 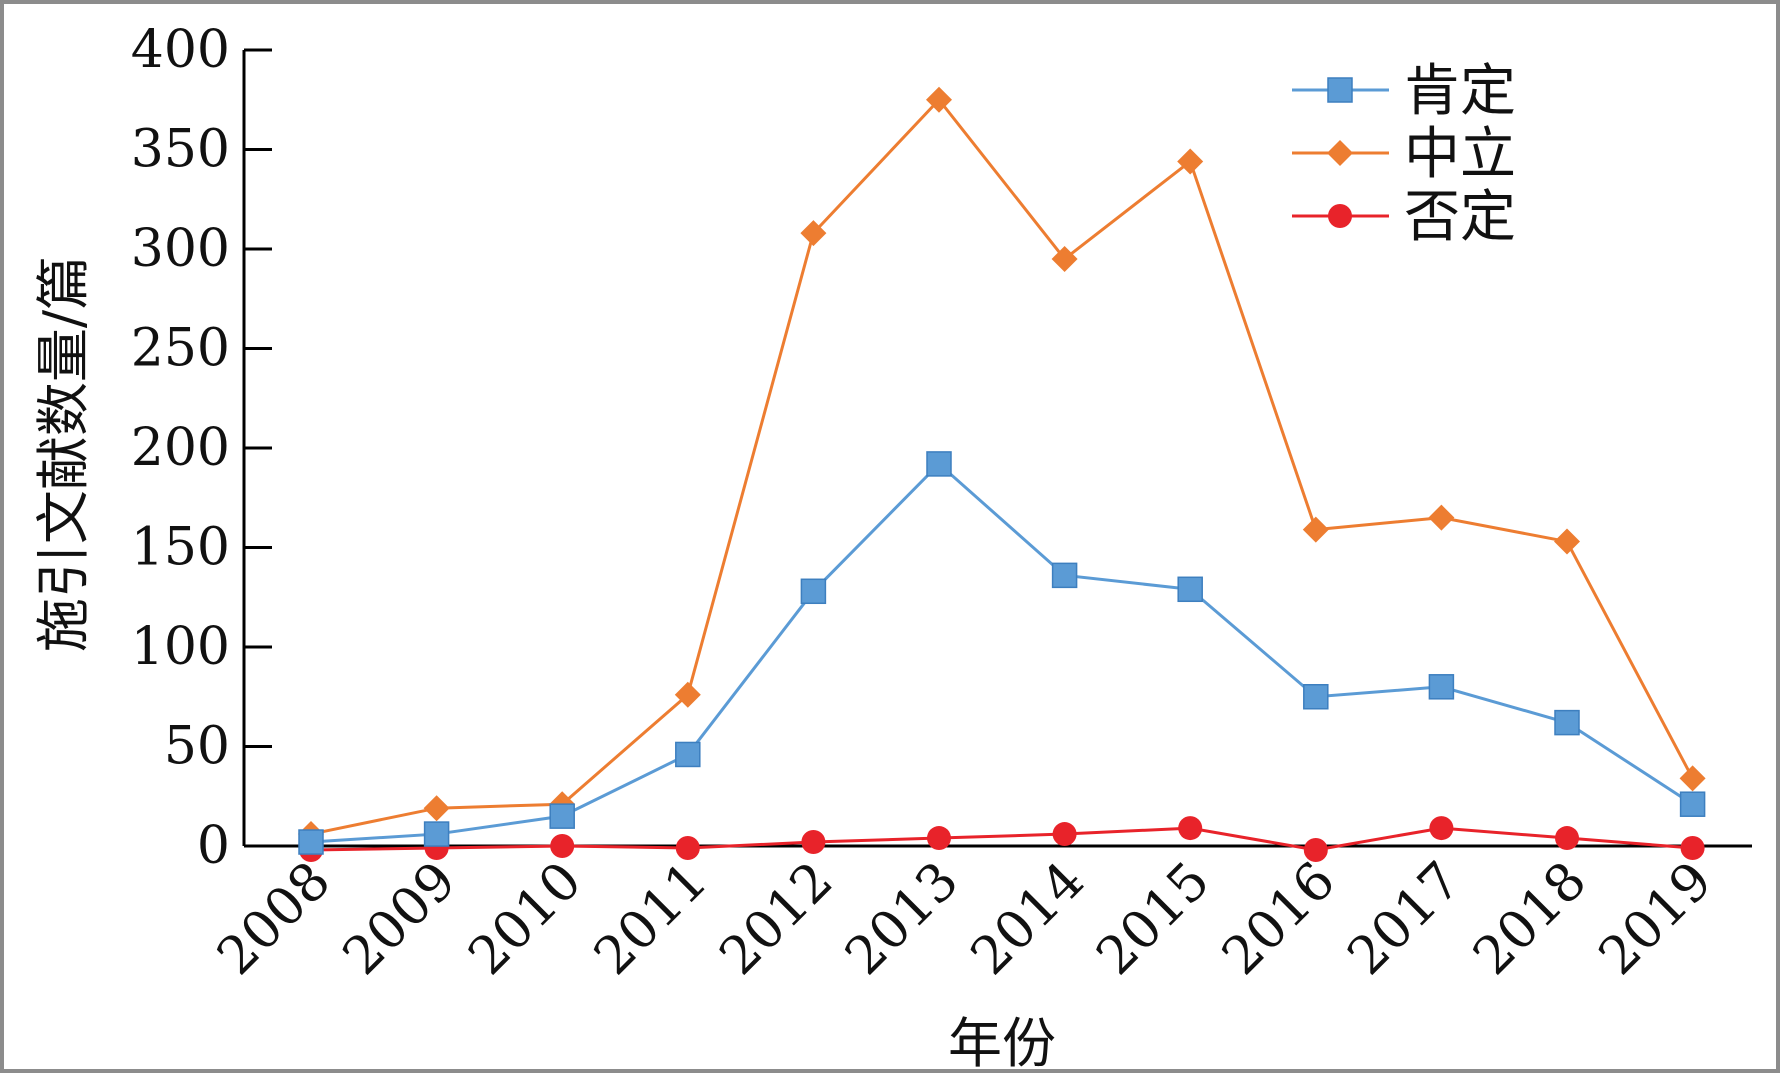 I want to click on y-axis-ticks: 0 50 100 150 200 250 300 350 400, so click(x=201, y=448).